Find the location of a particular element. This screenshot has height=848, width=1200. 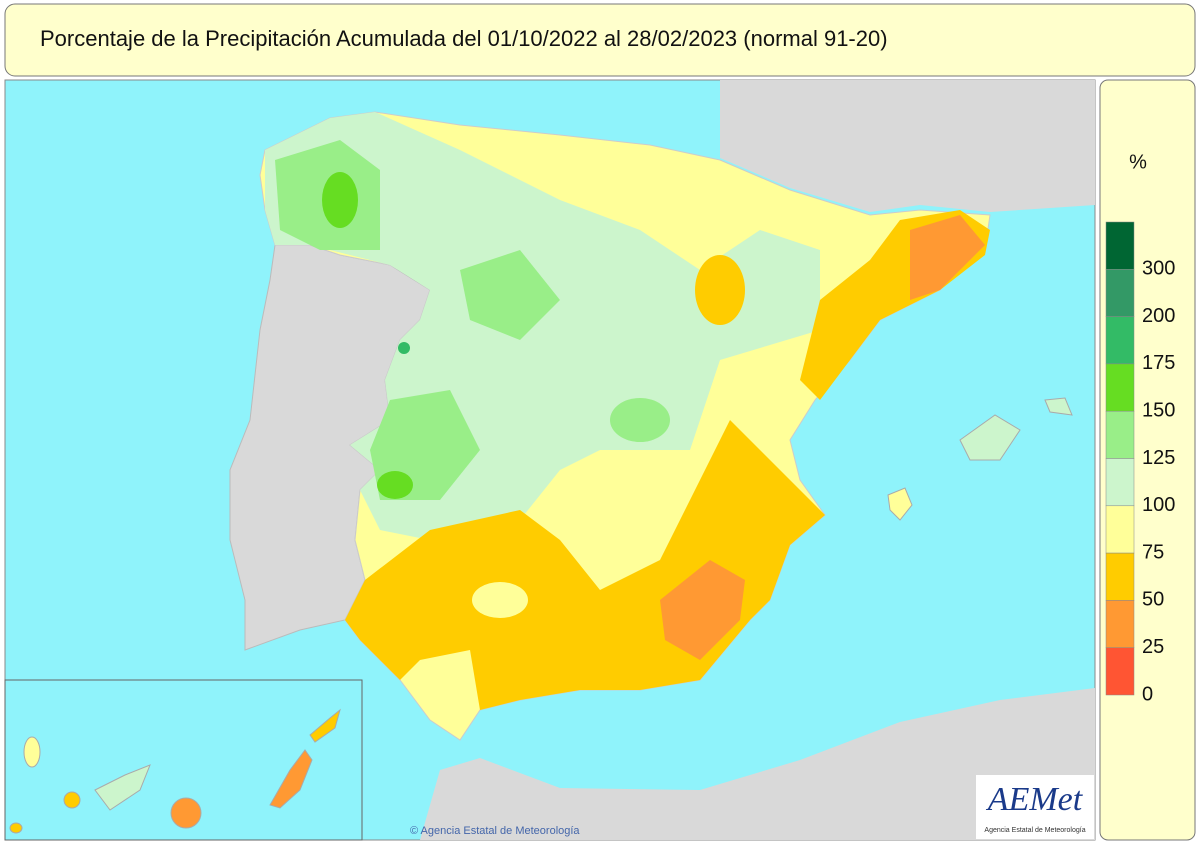

legend-label: 50 is located at coordinates (1153, 600).